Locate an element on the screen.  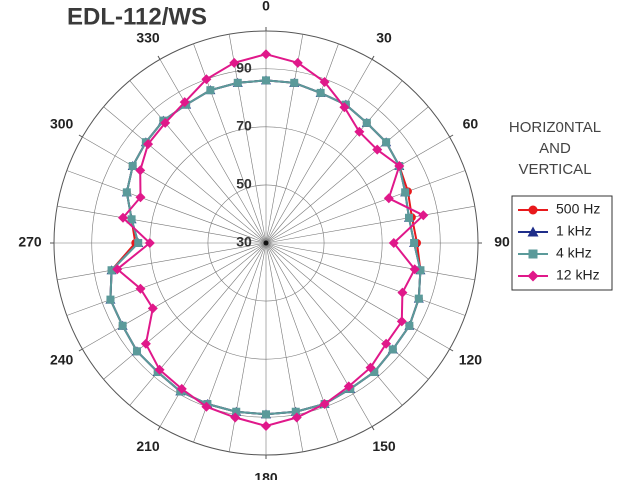
theta-tick-label: 120 is located at coordinates (471, 360).